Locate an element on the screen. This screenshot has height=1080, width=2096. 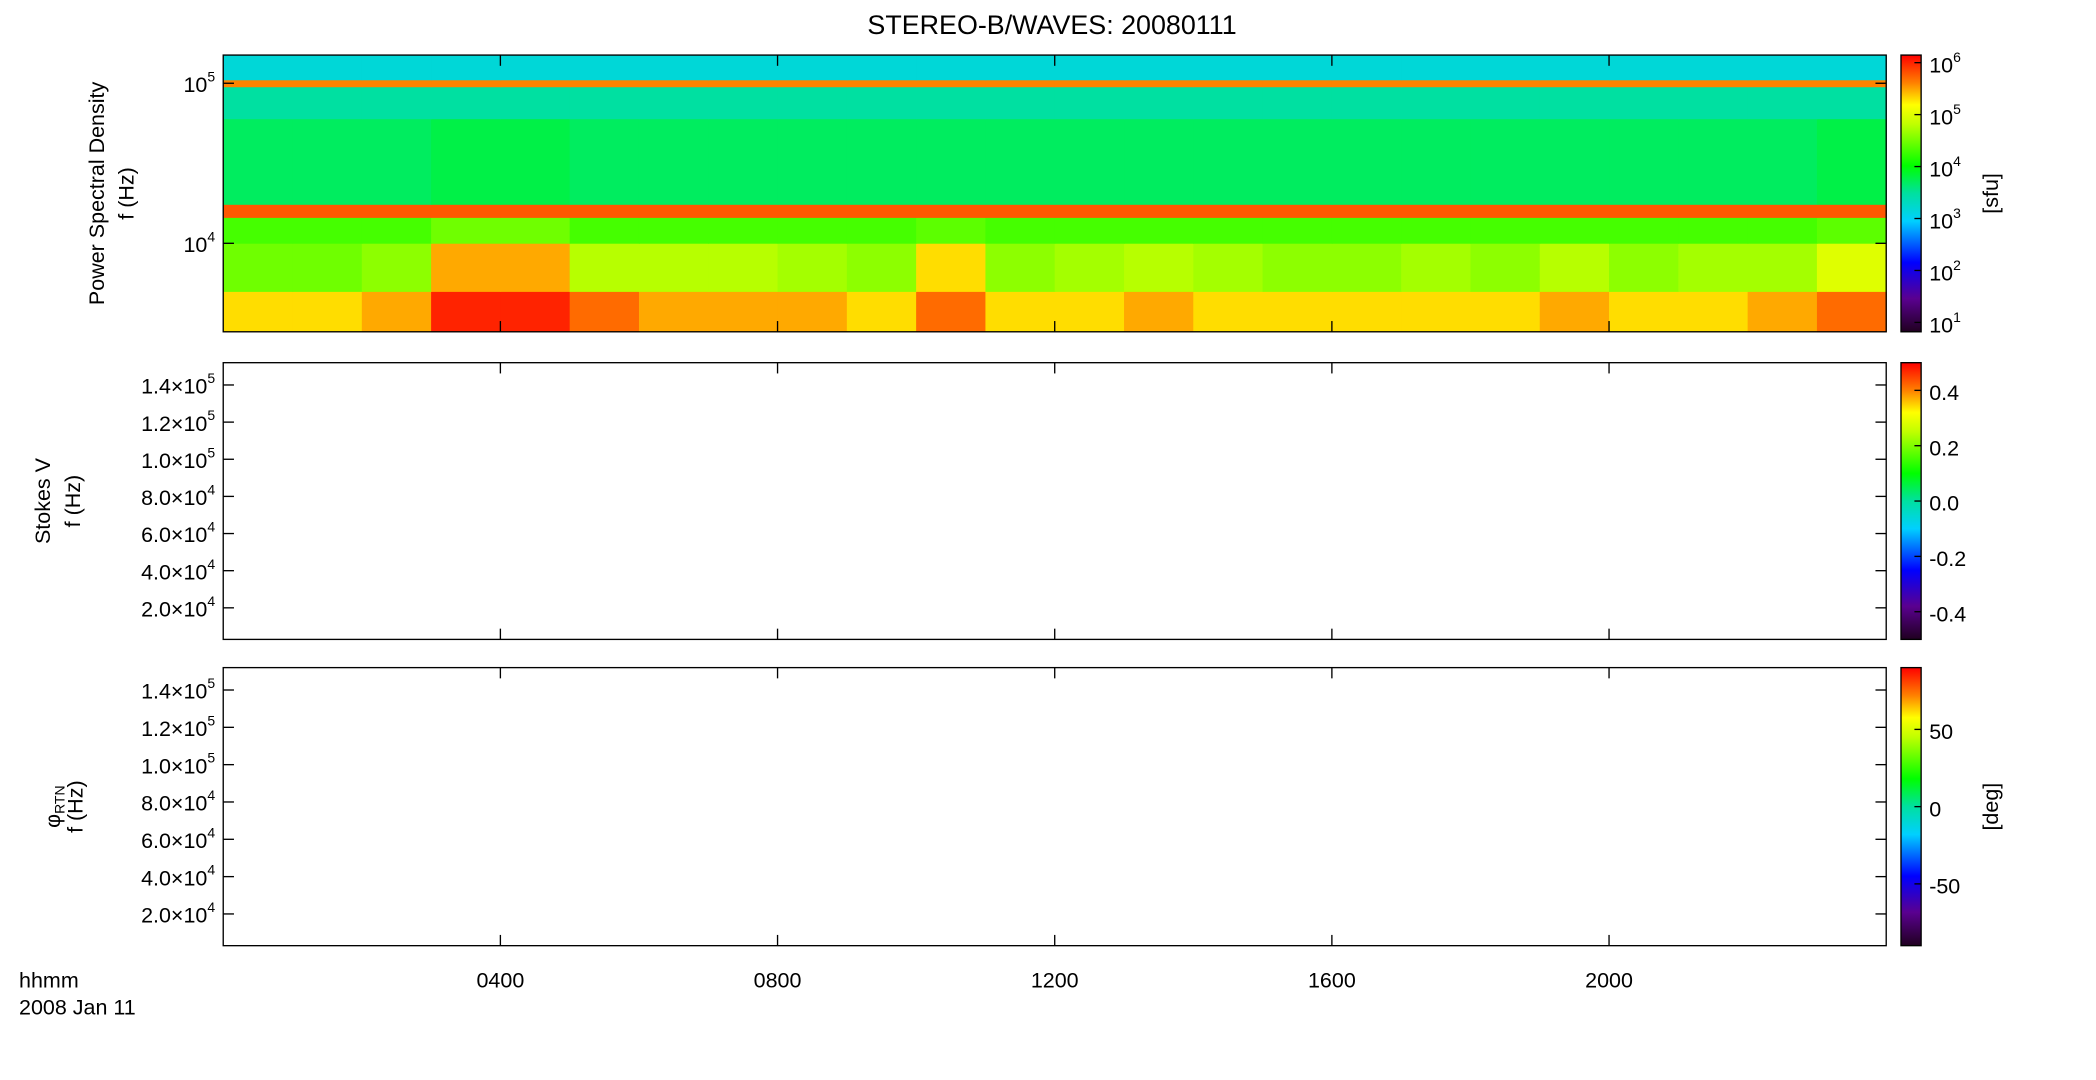
x-axis-title: hhmm is located at coordinates (49, 981).